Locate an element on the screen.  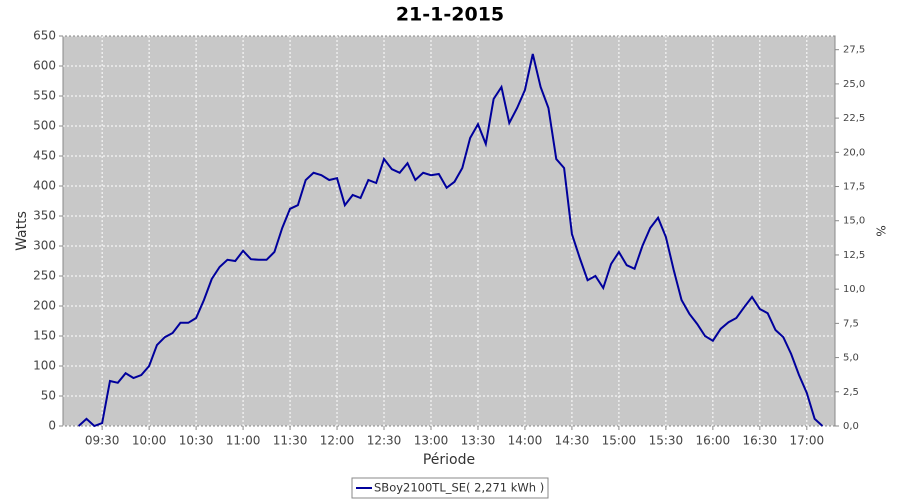
y-tick-label: 200 is located at coordinates (44, 306).